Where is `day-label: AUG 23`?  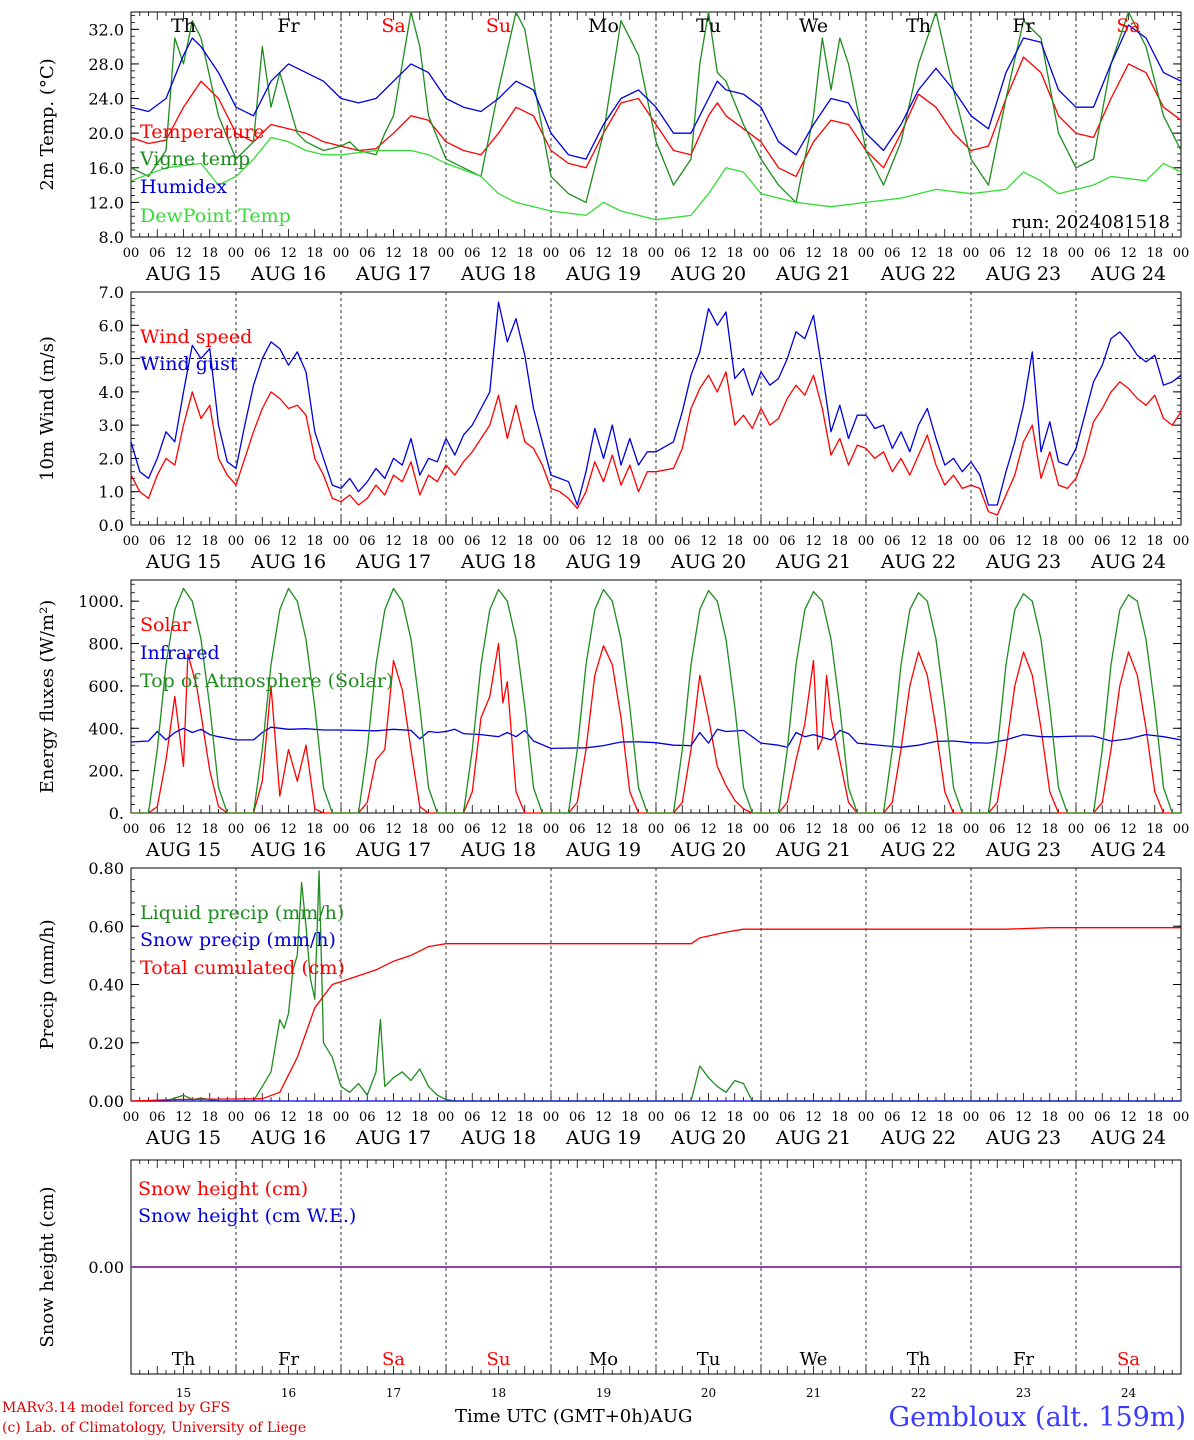 day-label: AUG 23 is located at coordinates (1023, 562).